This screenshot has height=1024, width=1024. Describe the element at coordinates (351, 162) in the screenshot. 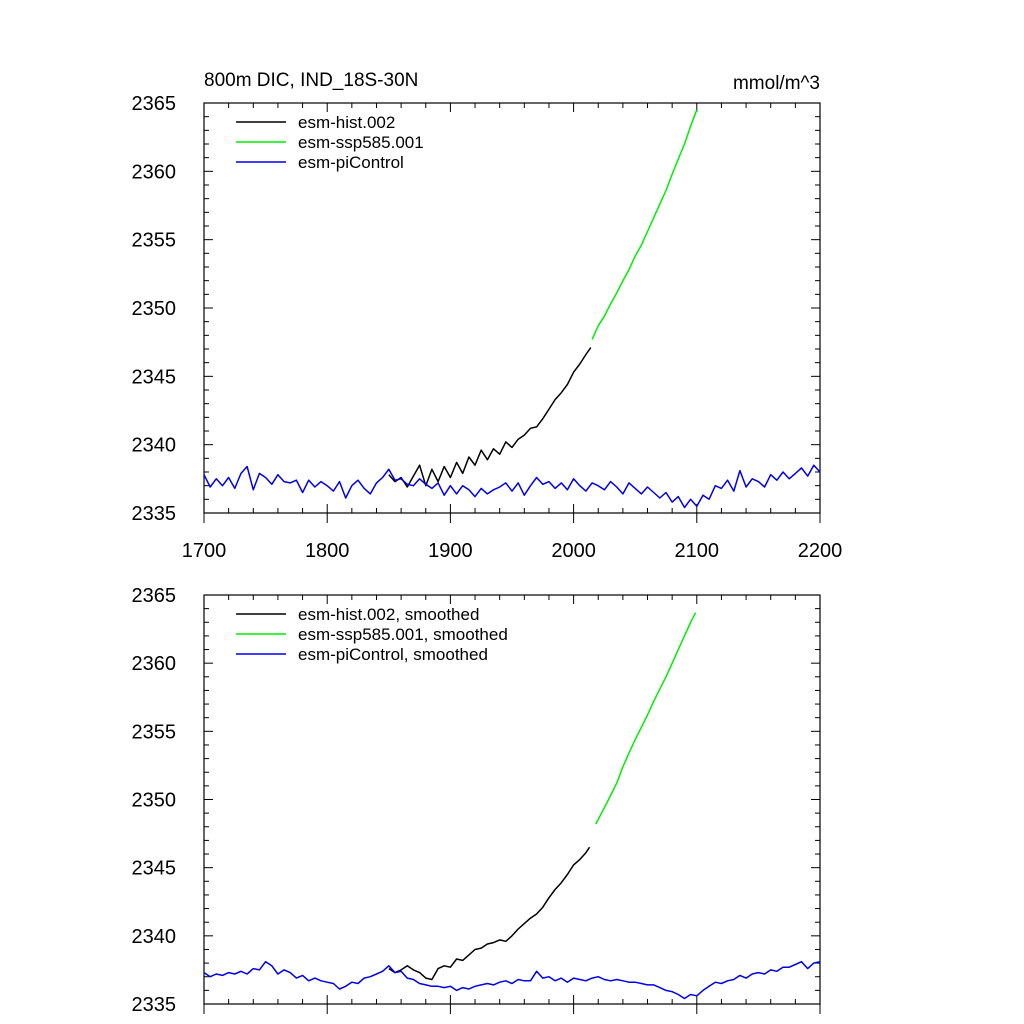

I see `legend-label: esm-piControl` at that location.